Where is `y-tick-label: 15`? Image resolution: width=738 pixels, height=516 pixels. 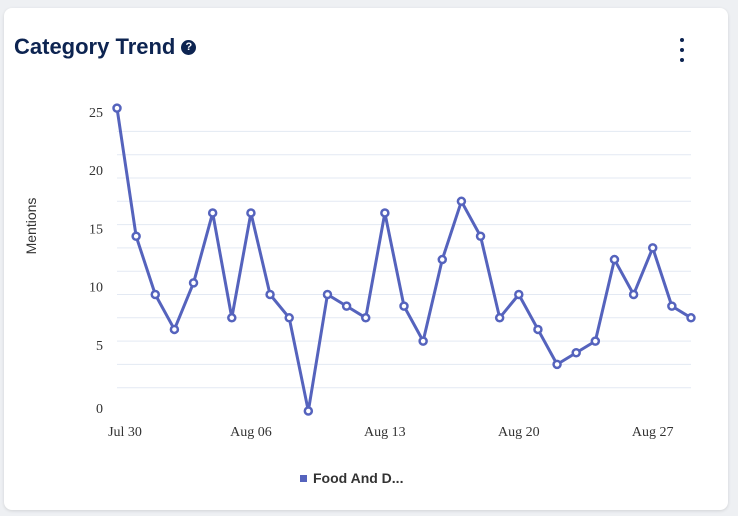
y-tick-label: 15 is located at coordinates (96, 229).